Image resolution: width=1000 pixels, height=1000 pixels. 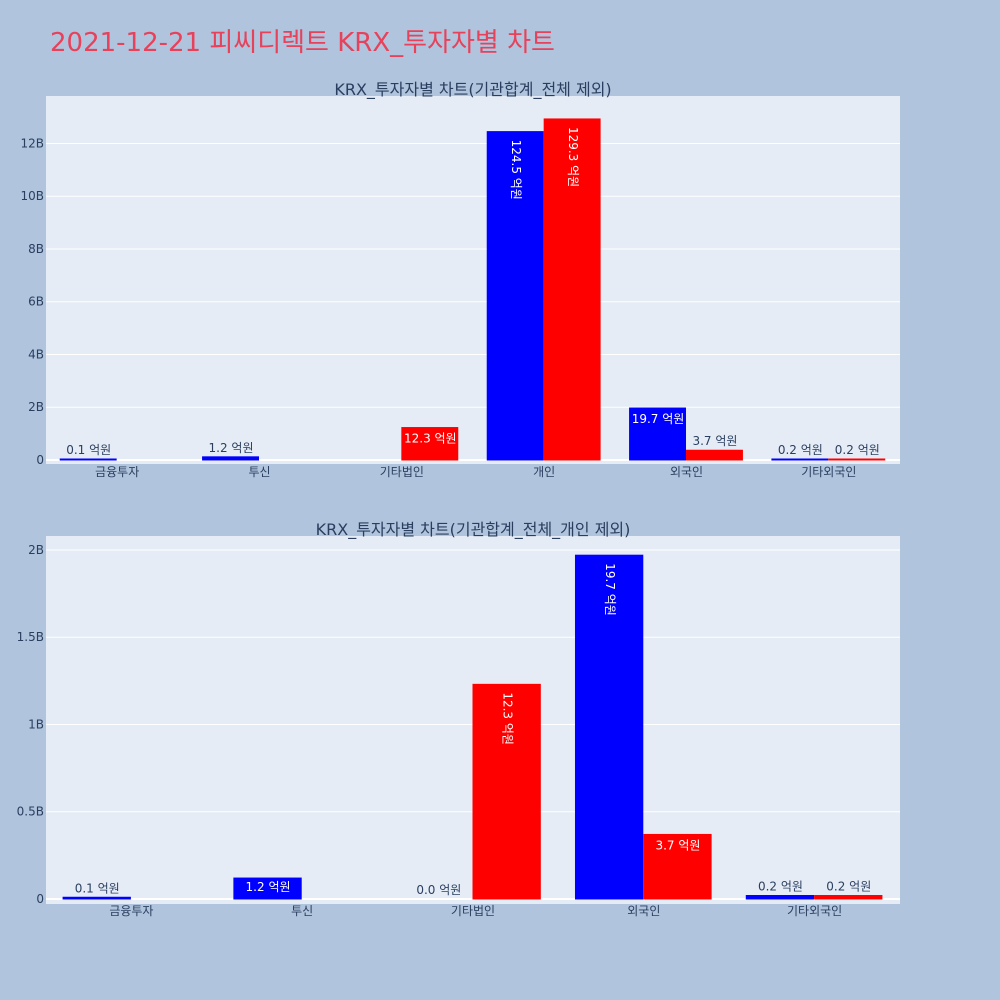 What do you see at coordinates (36, 302) in the screenshot?
I see `y-tick-label: 6B` at bounding box center [36, 302].